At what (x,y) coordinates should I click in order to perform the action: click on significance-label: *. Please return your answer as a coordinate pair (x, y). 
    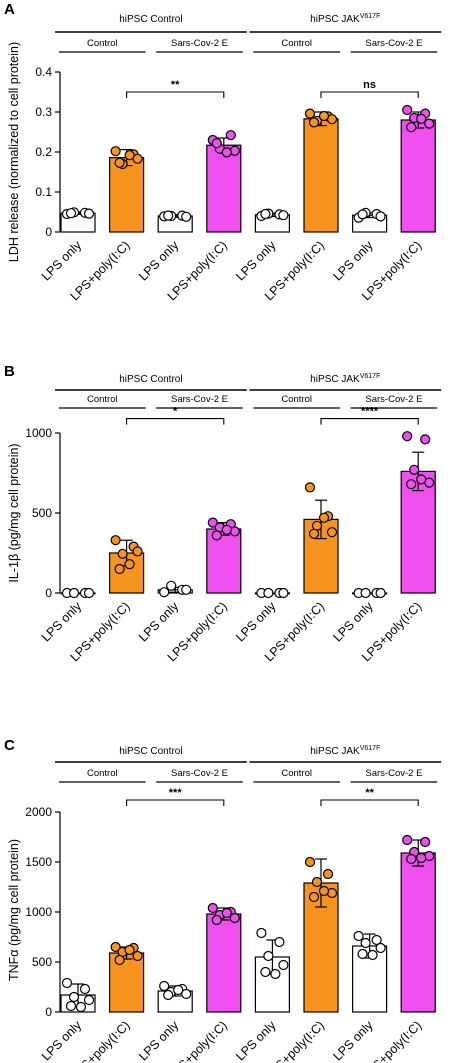
    Looking at the image, I should click on (175, 412).